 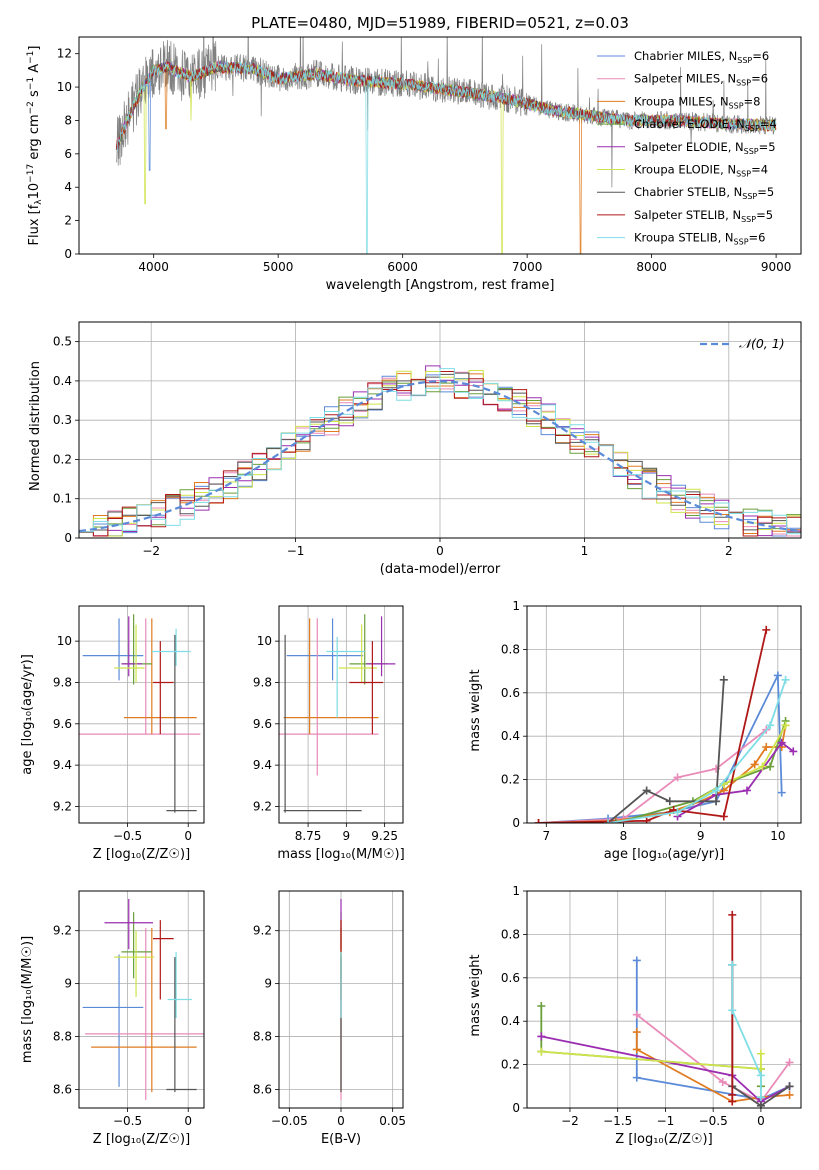 I want to click on y-tick-label: 0.3, so click(x=62, y=420).